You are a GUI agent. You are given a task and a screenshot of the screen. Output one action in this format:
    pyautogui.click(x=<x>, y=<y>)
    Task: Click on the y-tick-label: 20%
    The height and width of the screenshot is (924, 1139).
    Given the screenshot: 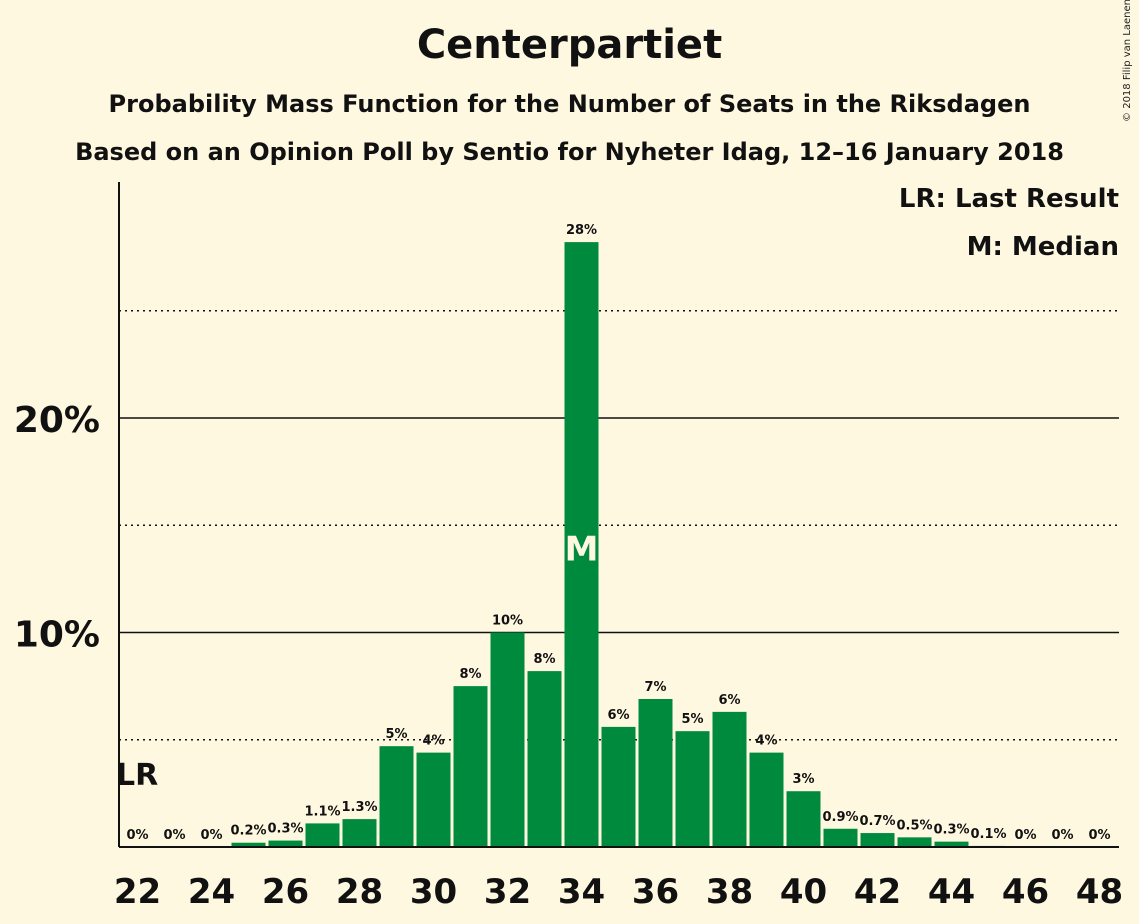 What is the action you would take?
    pyautogui.click(x=57, y=420)
    